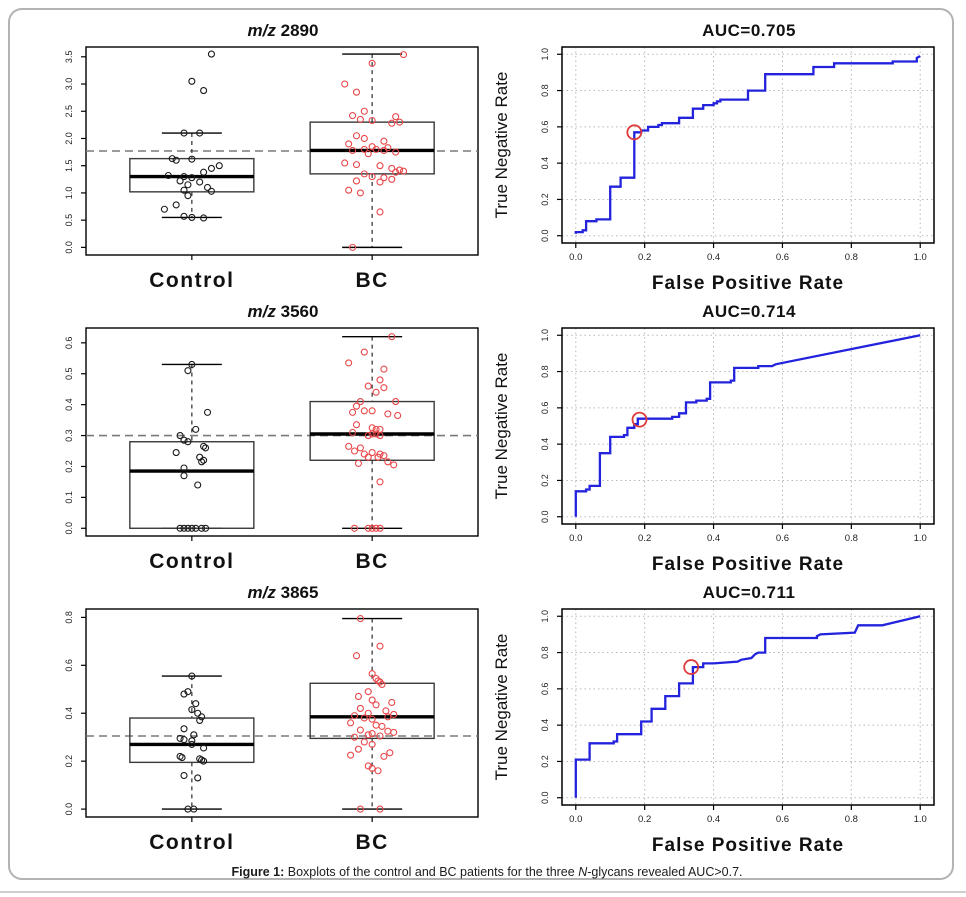 The height and width of the screenshot is (897, 966). What do you see at coordinates (749, 30) in the screenshot?
I see `roc-title-auc-0705: AUC=0.705` at bounding box center [749, 30].